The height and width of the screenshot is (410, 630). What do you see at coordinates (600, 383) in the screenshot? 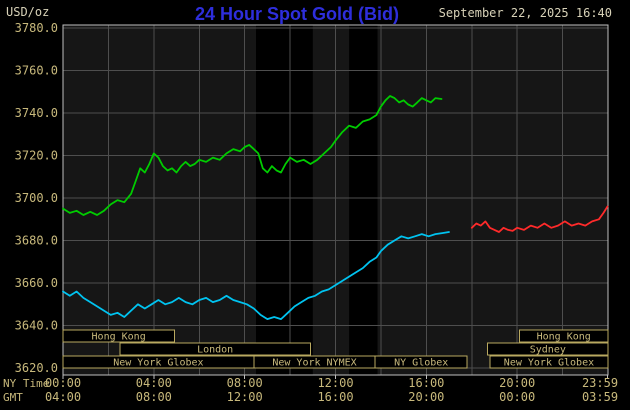
I see `x-axis-label-ny: 23:59` at bounding box center [600, 383].